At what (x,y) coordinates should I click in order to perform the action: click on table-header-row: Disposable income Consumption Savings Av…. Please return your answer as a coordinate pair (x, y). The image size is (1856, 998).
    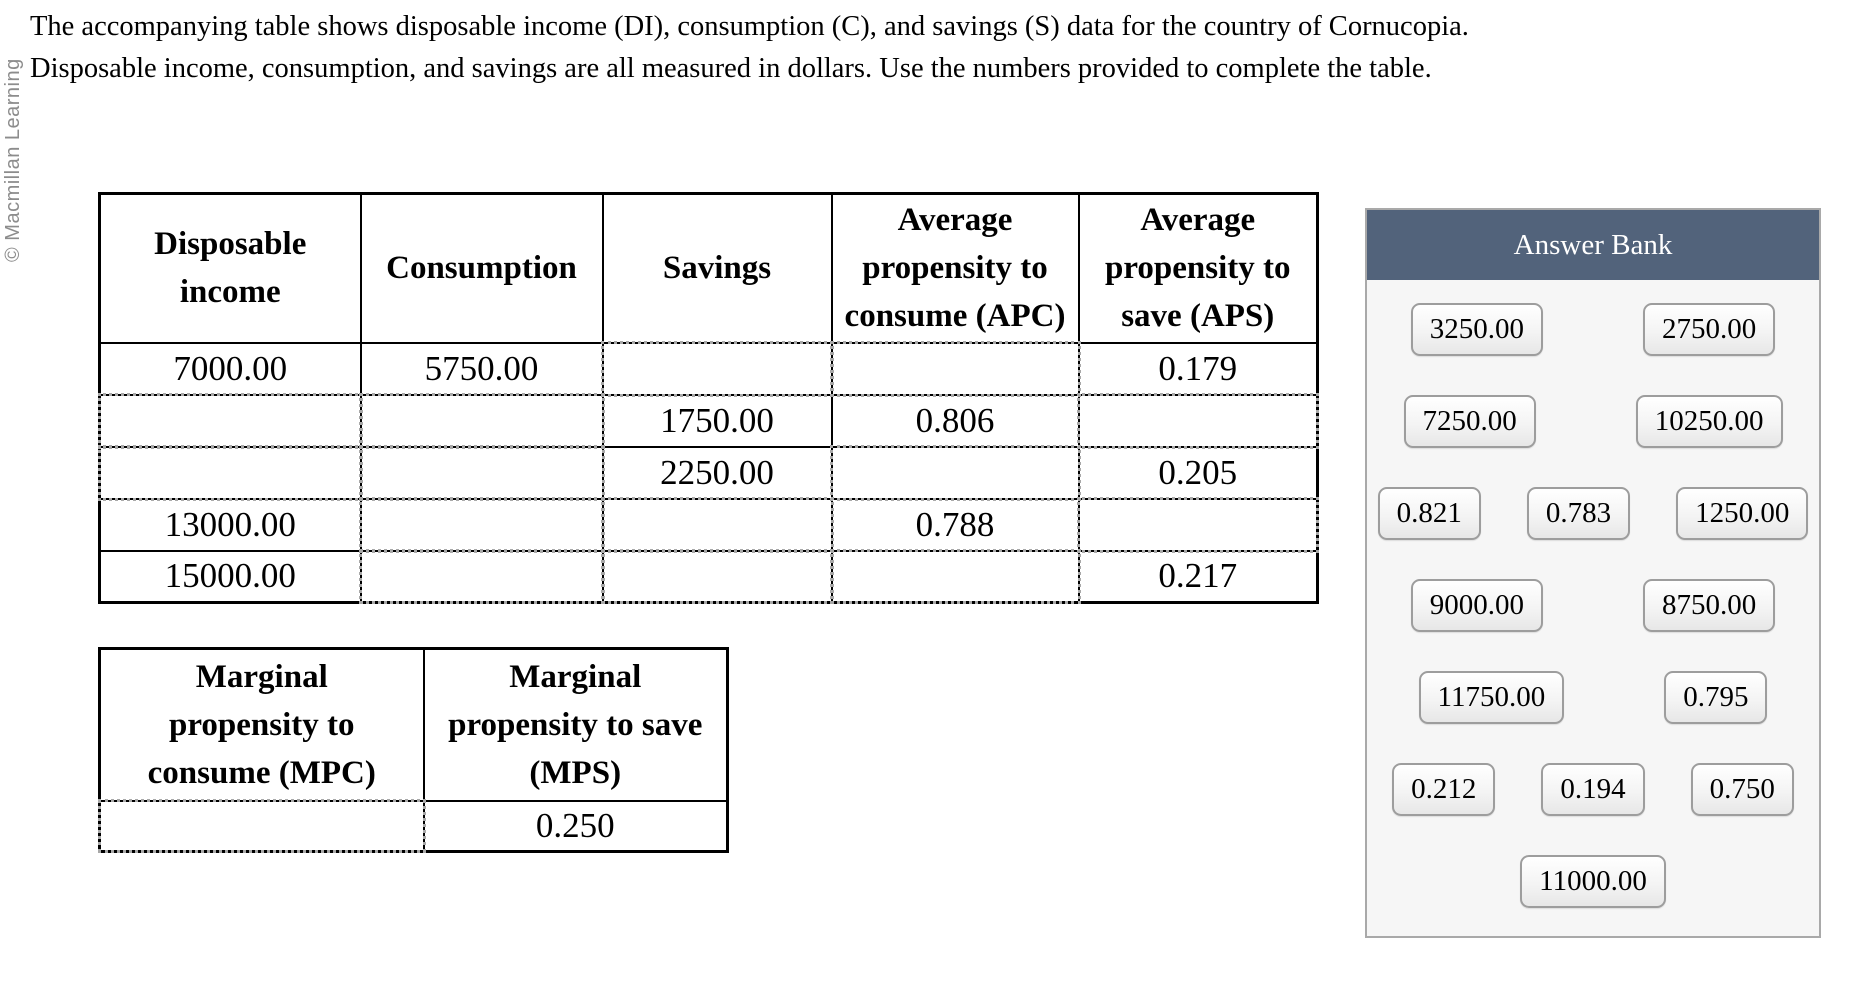
    Looking at the image, I should click on (708, 268).